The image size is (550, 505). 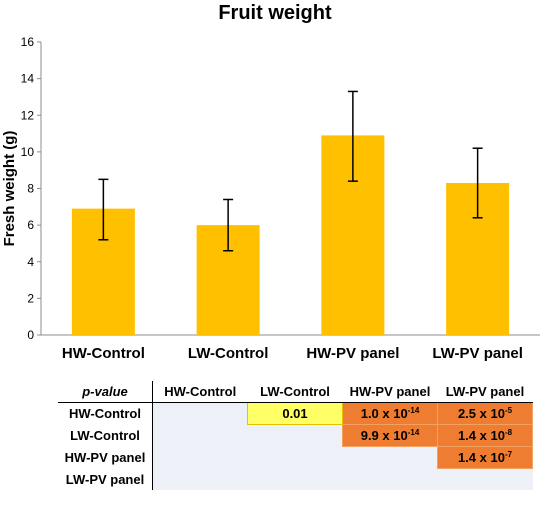 I want to click on y-tick-label: 16, so click(x=28, y=42).